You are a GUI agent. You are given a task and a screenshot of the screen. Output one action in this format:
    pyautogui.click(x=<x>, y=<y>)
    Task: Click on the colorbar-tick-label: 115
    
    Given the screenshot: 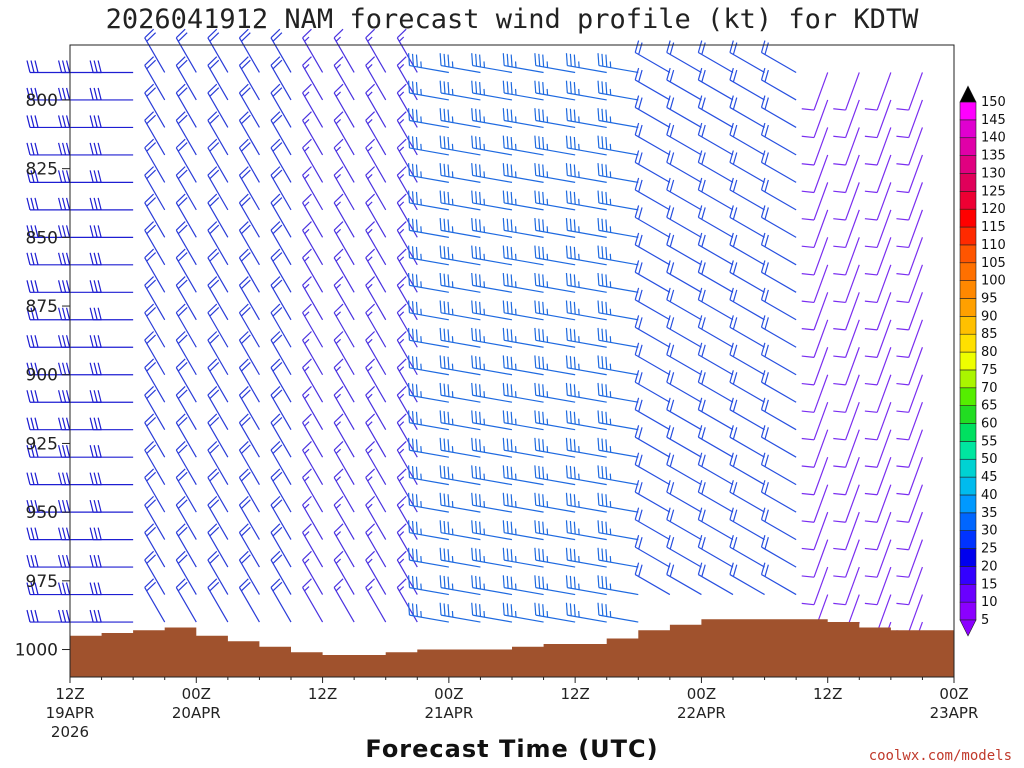 What is the action you would take?
    pyautogui.click(x=993, y=227)
    